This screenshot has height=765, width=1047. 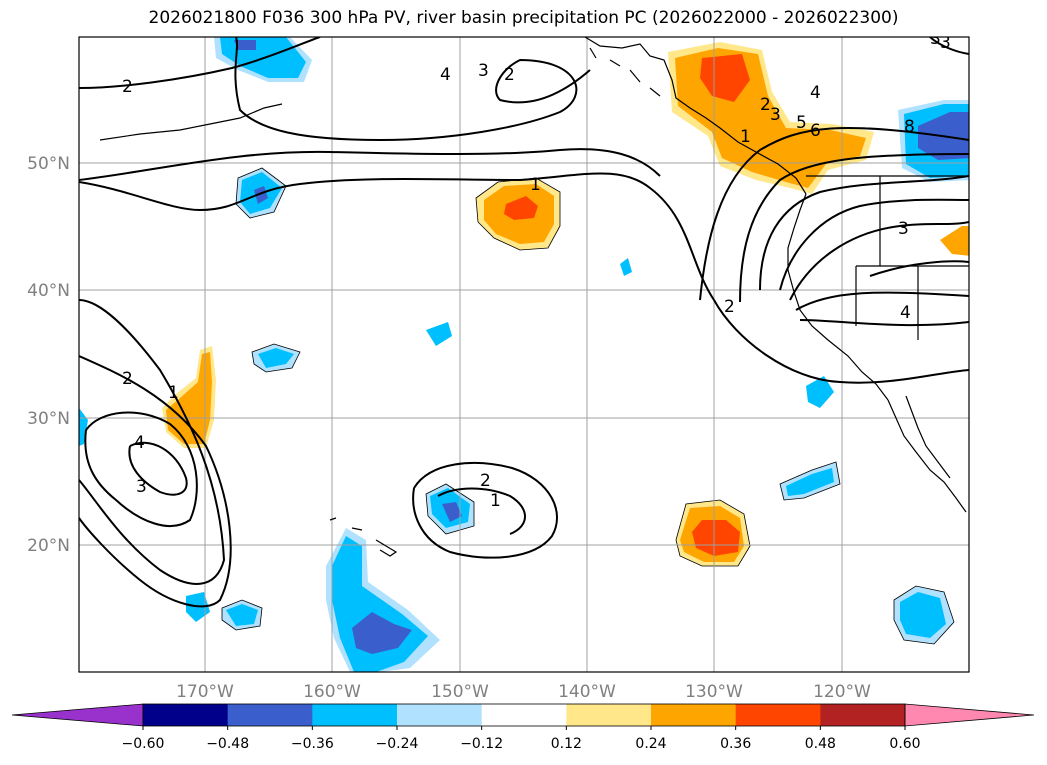 I want to click on lat-label: 30°N, so click(x=48, y=419).